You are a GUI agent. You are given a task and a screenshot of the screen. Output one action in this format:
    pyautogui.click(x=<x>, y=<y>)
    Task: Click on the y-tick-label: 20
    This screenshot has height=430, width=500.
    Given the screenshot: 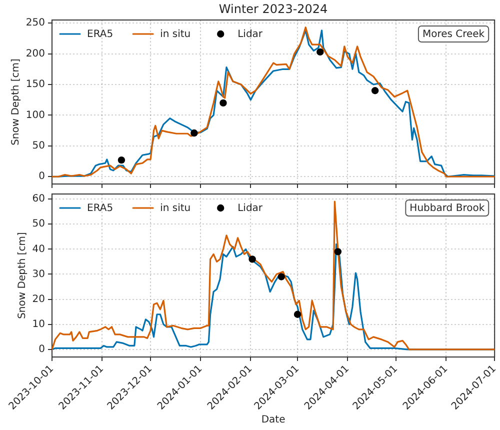 What is the action you would take?
    pyautogui.click(x=38, y=299)
    